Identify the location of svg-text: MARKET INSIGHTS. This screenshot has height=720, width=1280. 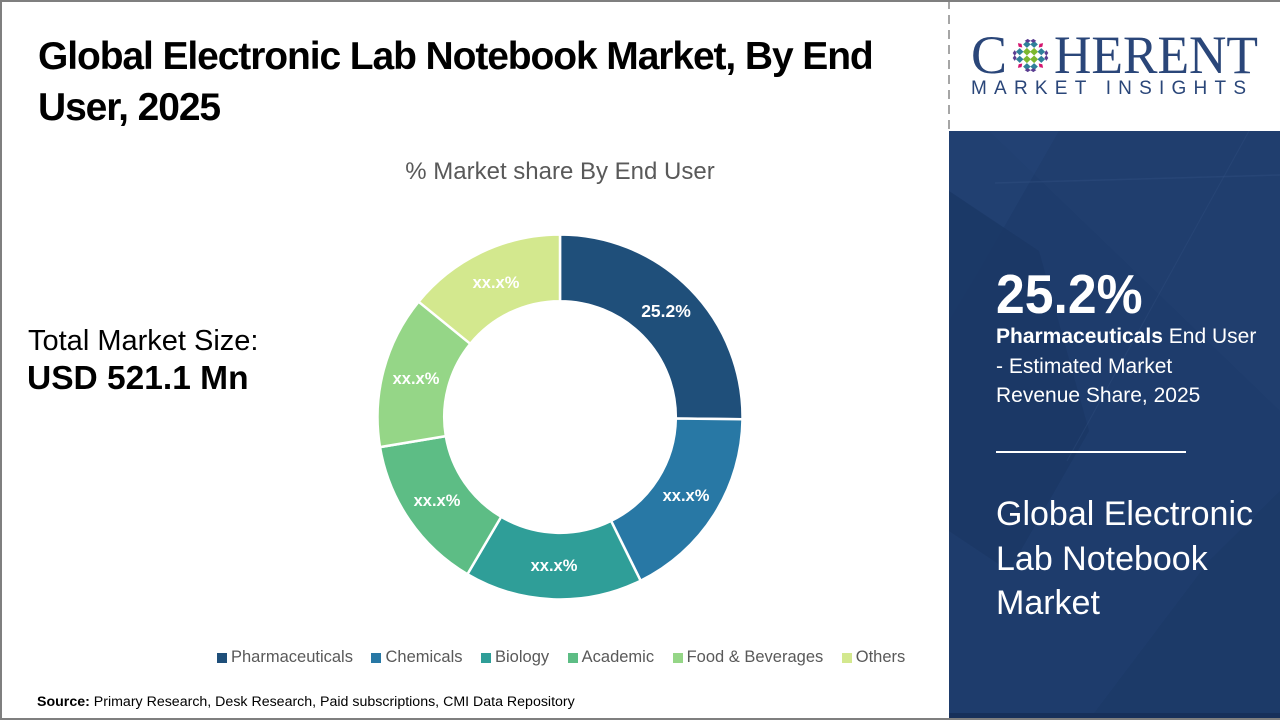
(1108, 88).